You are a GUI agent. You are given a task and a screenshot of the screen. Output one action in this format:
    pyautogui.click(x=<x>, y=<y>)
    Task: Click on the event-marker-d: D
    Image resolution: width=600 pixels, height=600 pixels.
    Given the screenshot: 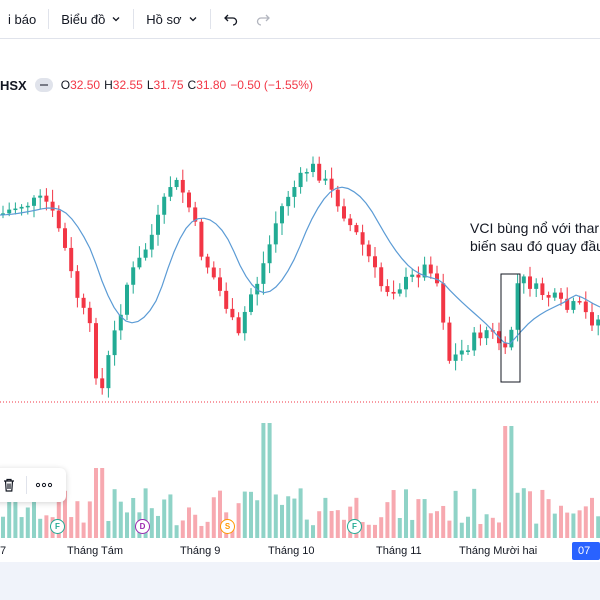 What is the action you would take?
    pyautogui.click(x=142, y=526)
    